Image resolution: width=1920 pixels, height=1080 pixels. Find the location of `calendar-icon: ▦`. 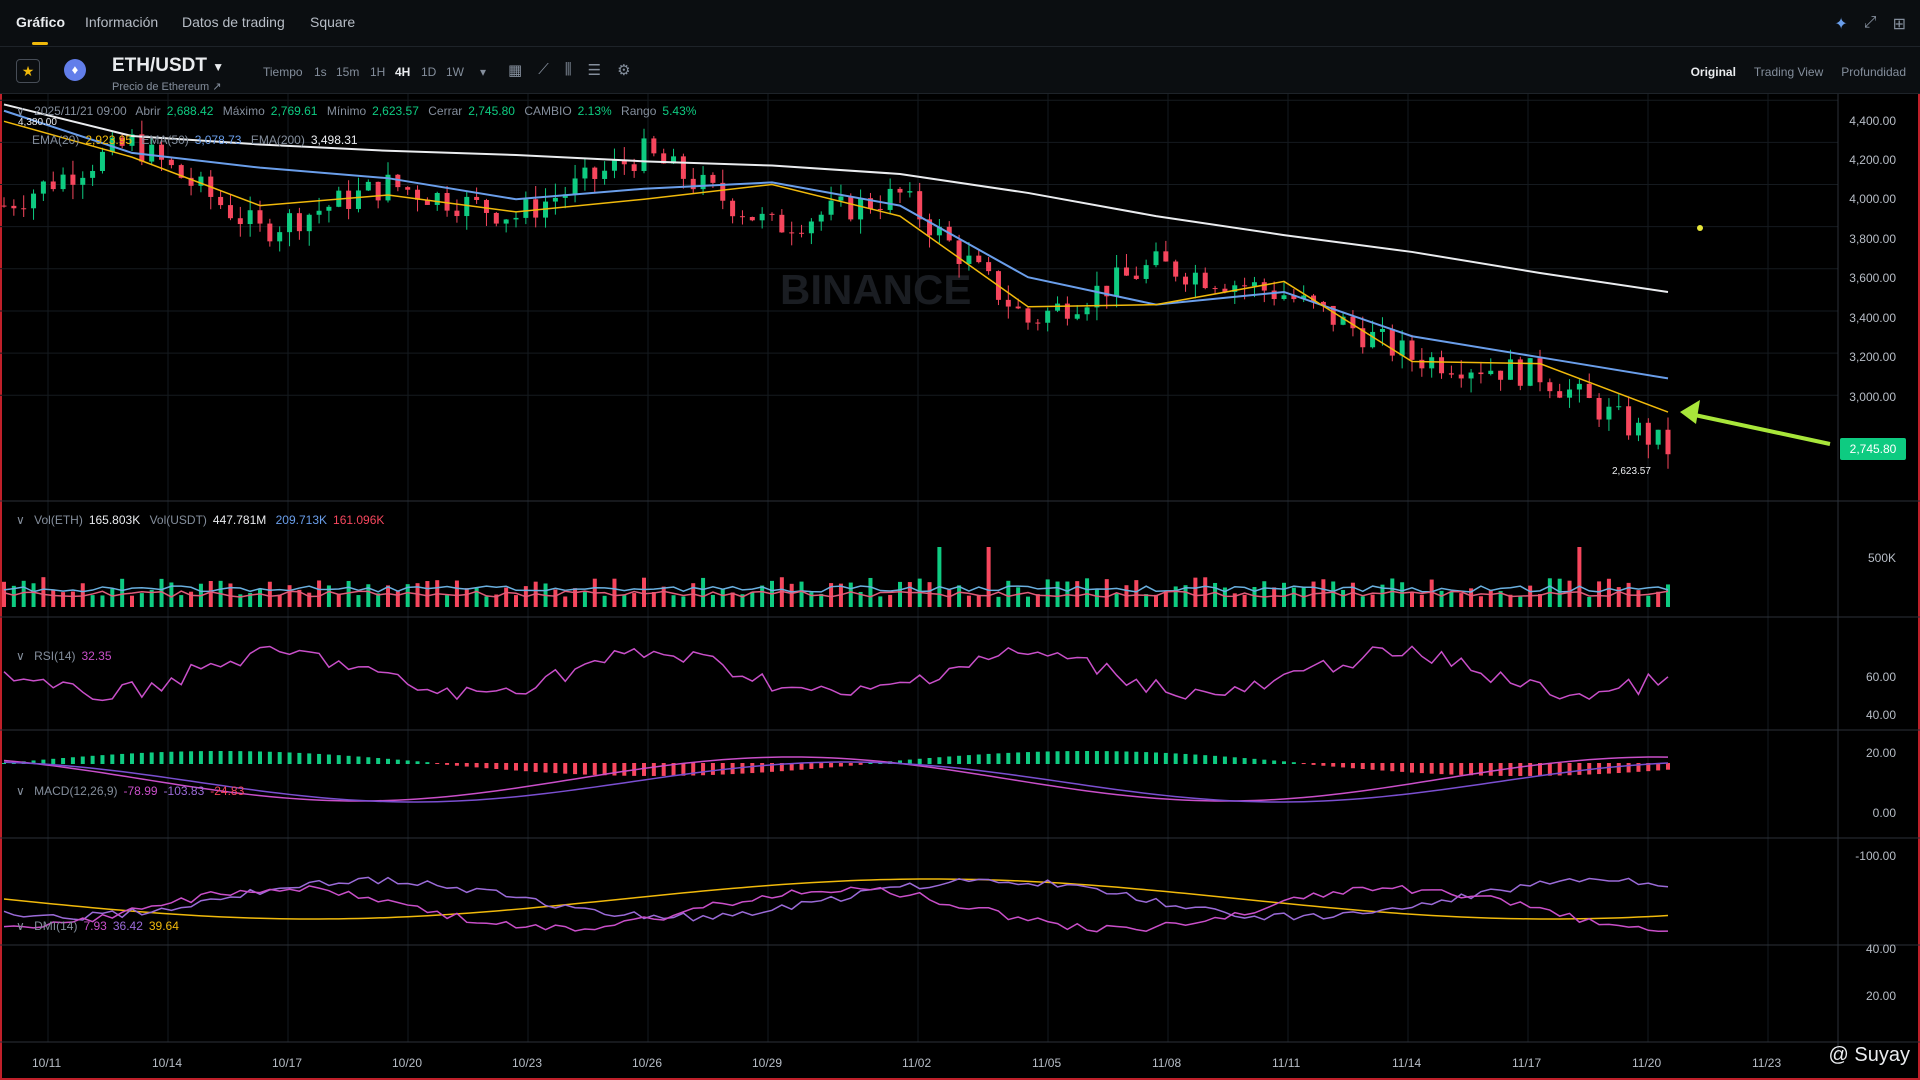

calendar-icon: ▦ is located at coordinates (515, 70).